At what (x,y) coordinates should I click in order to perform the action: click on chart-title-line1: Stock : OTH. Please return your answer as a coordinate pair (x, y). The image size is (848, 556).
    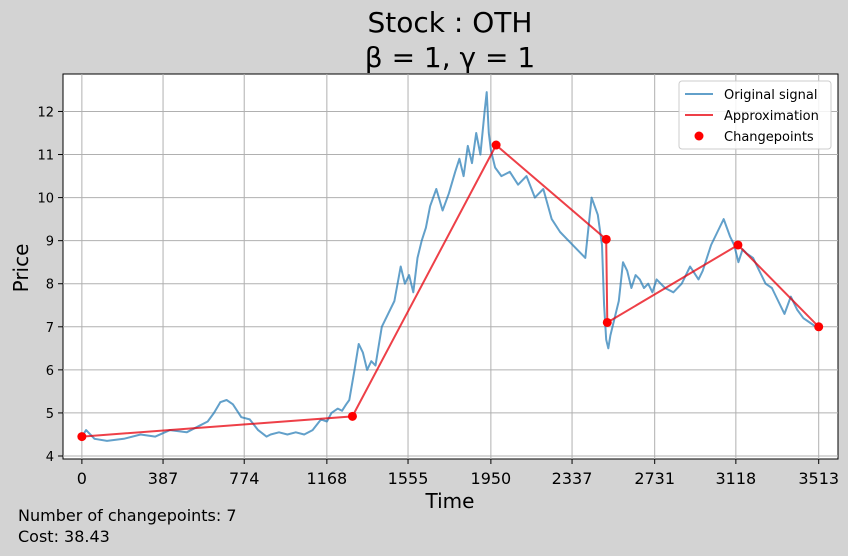
    Looking at the image, I should click on (450, 22).